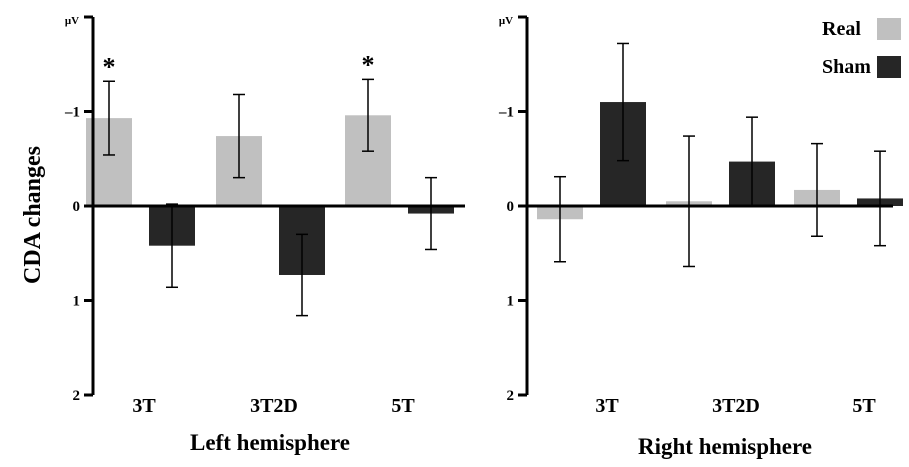 The image size is (909, 467). What do you see at coordinates (725, 446) in the screenshot?
I see `panel-title: Right hemisphere` at bounding box center [725, 446].